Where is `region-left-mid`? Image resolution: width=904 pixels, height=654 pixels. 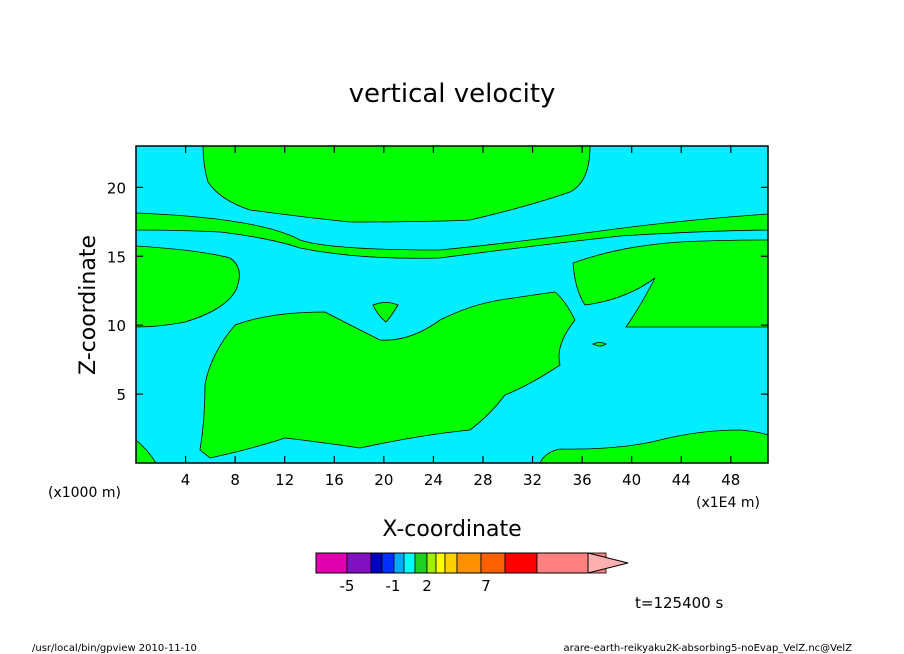 region-left-mid is located at coordinates (187, 286).